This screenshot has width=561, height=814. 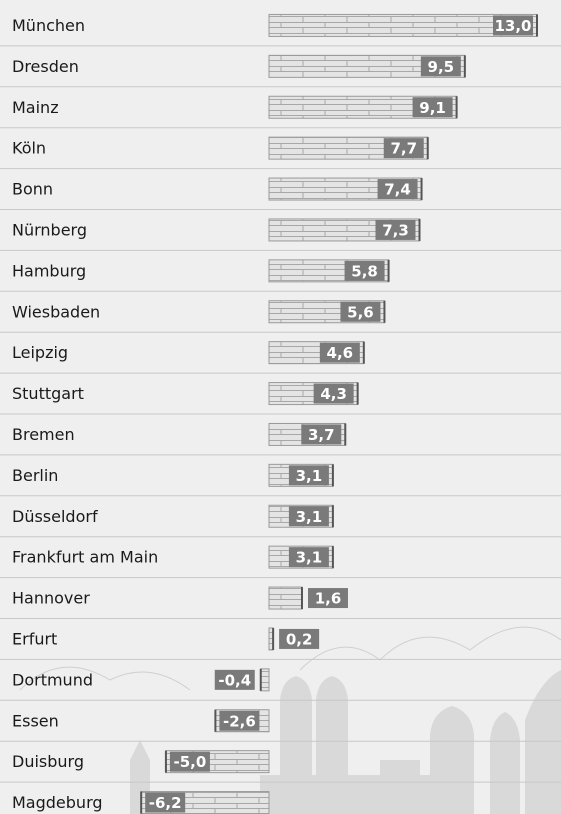 I want to click on value-label: 7,4, so click(x=397, y=190).